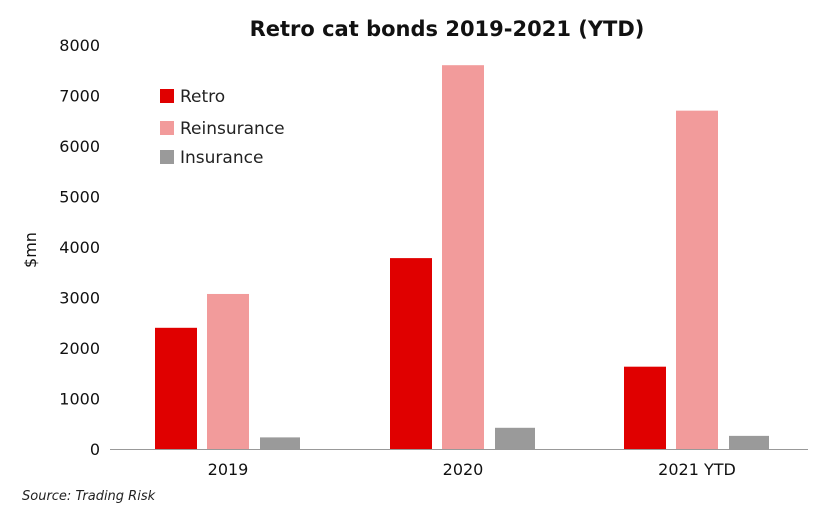 This screenshot has width=840, height=515. What do you see at coordinates (30, 250) in the screenshot?
I see `y-axis-label: $mn` at bounding box center [30, 250].